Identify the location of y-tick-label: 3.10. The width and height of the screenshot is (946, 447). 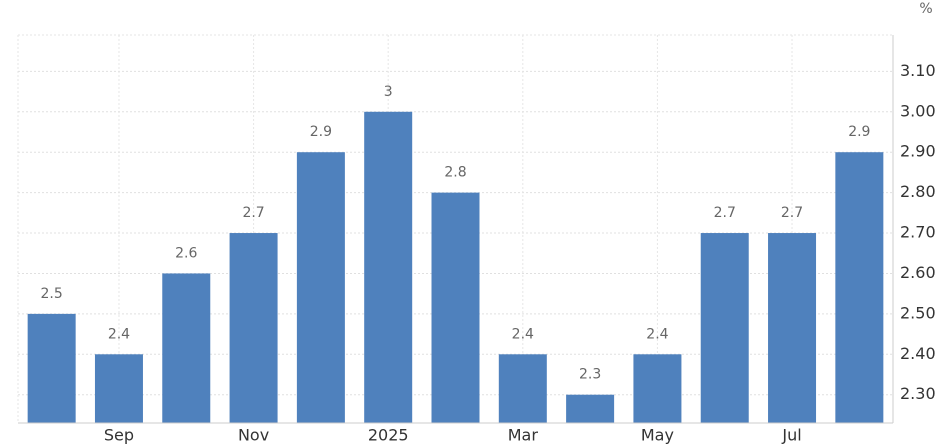
(918, 70).